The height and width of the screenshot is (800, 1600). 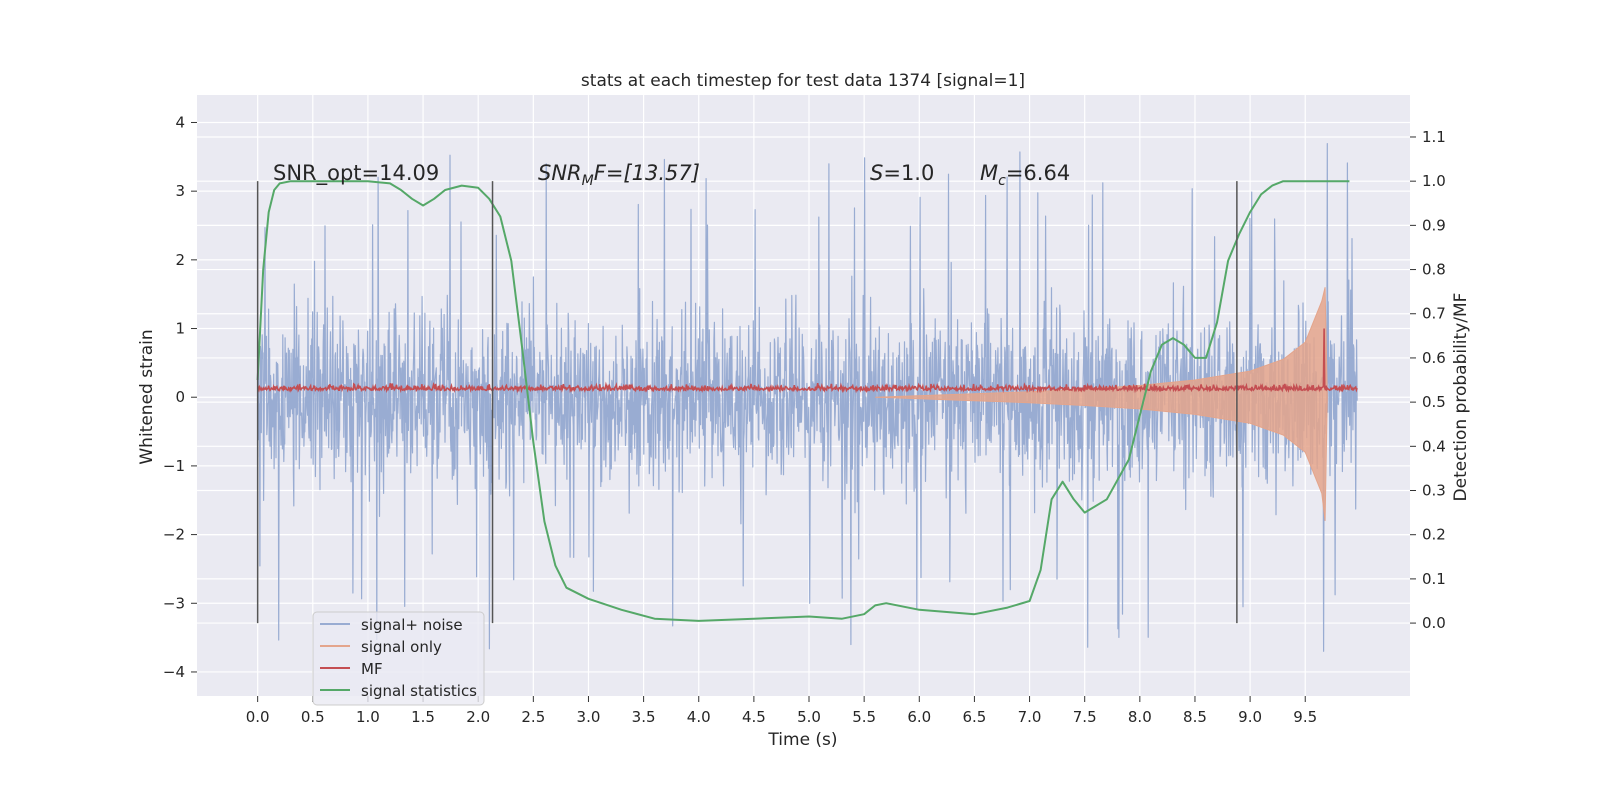 I want to click on y-axis-ticks: 4 3 2 1 0 −1 −2 −3 −4, so click(x=180, y=397).